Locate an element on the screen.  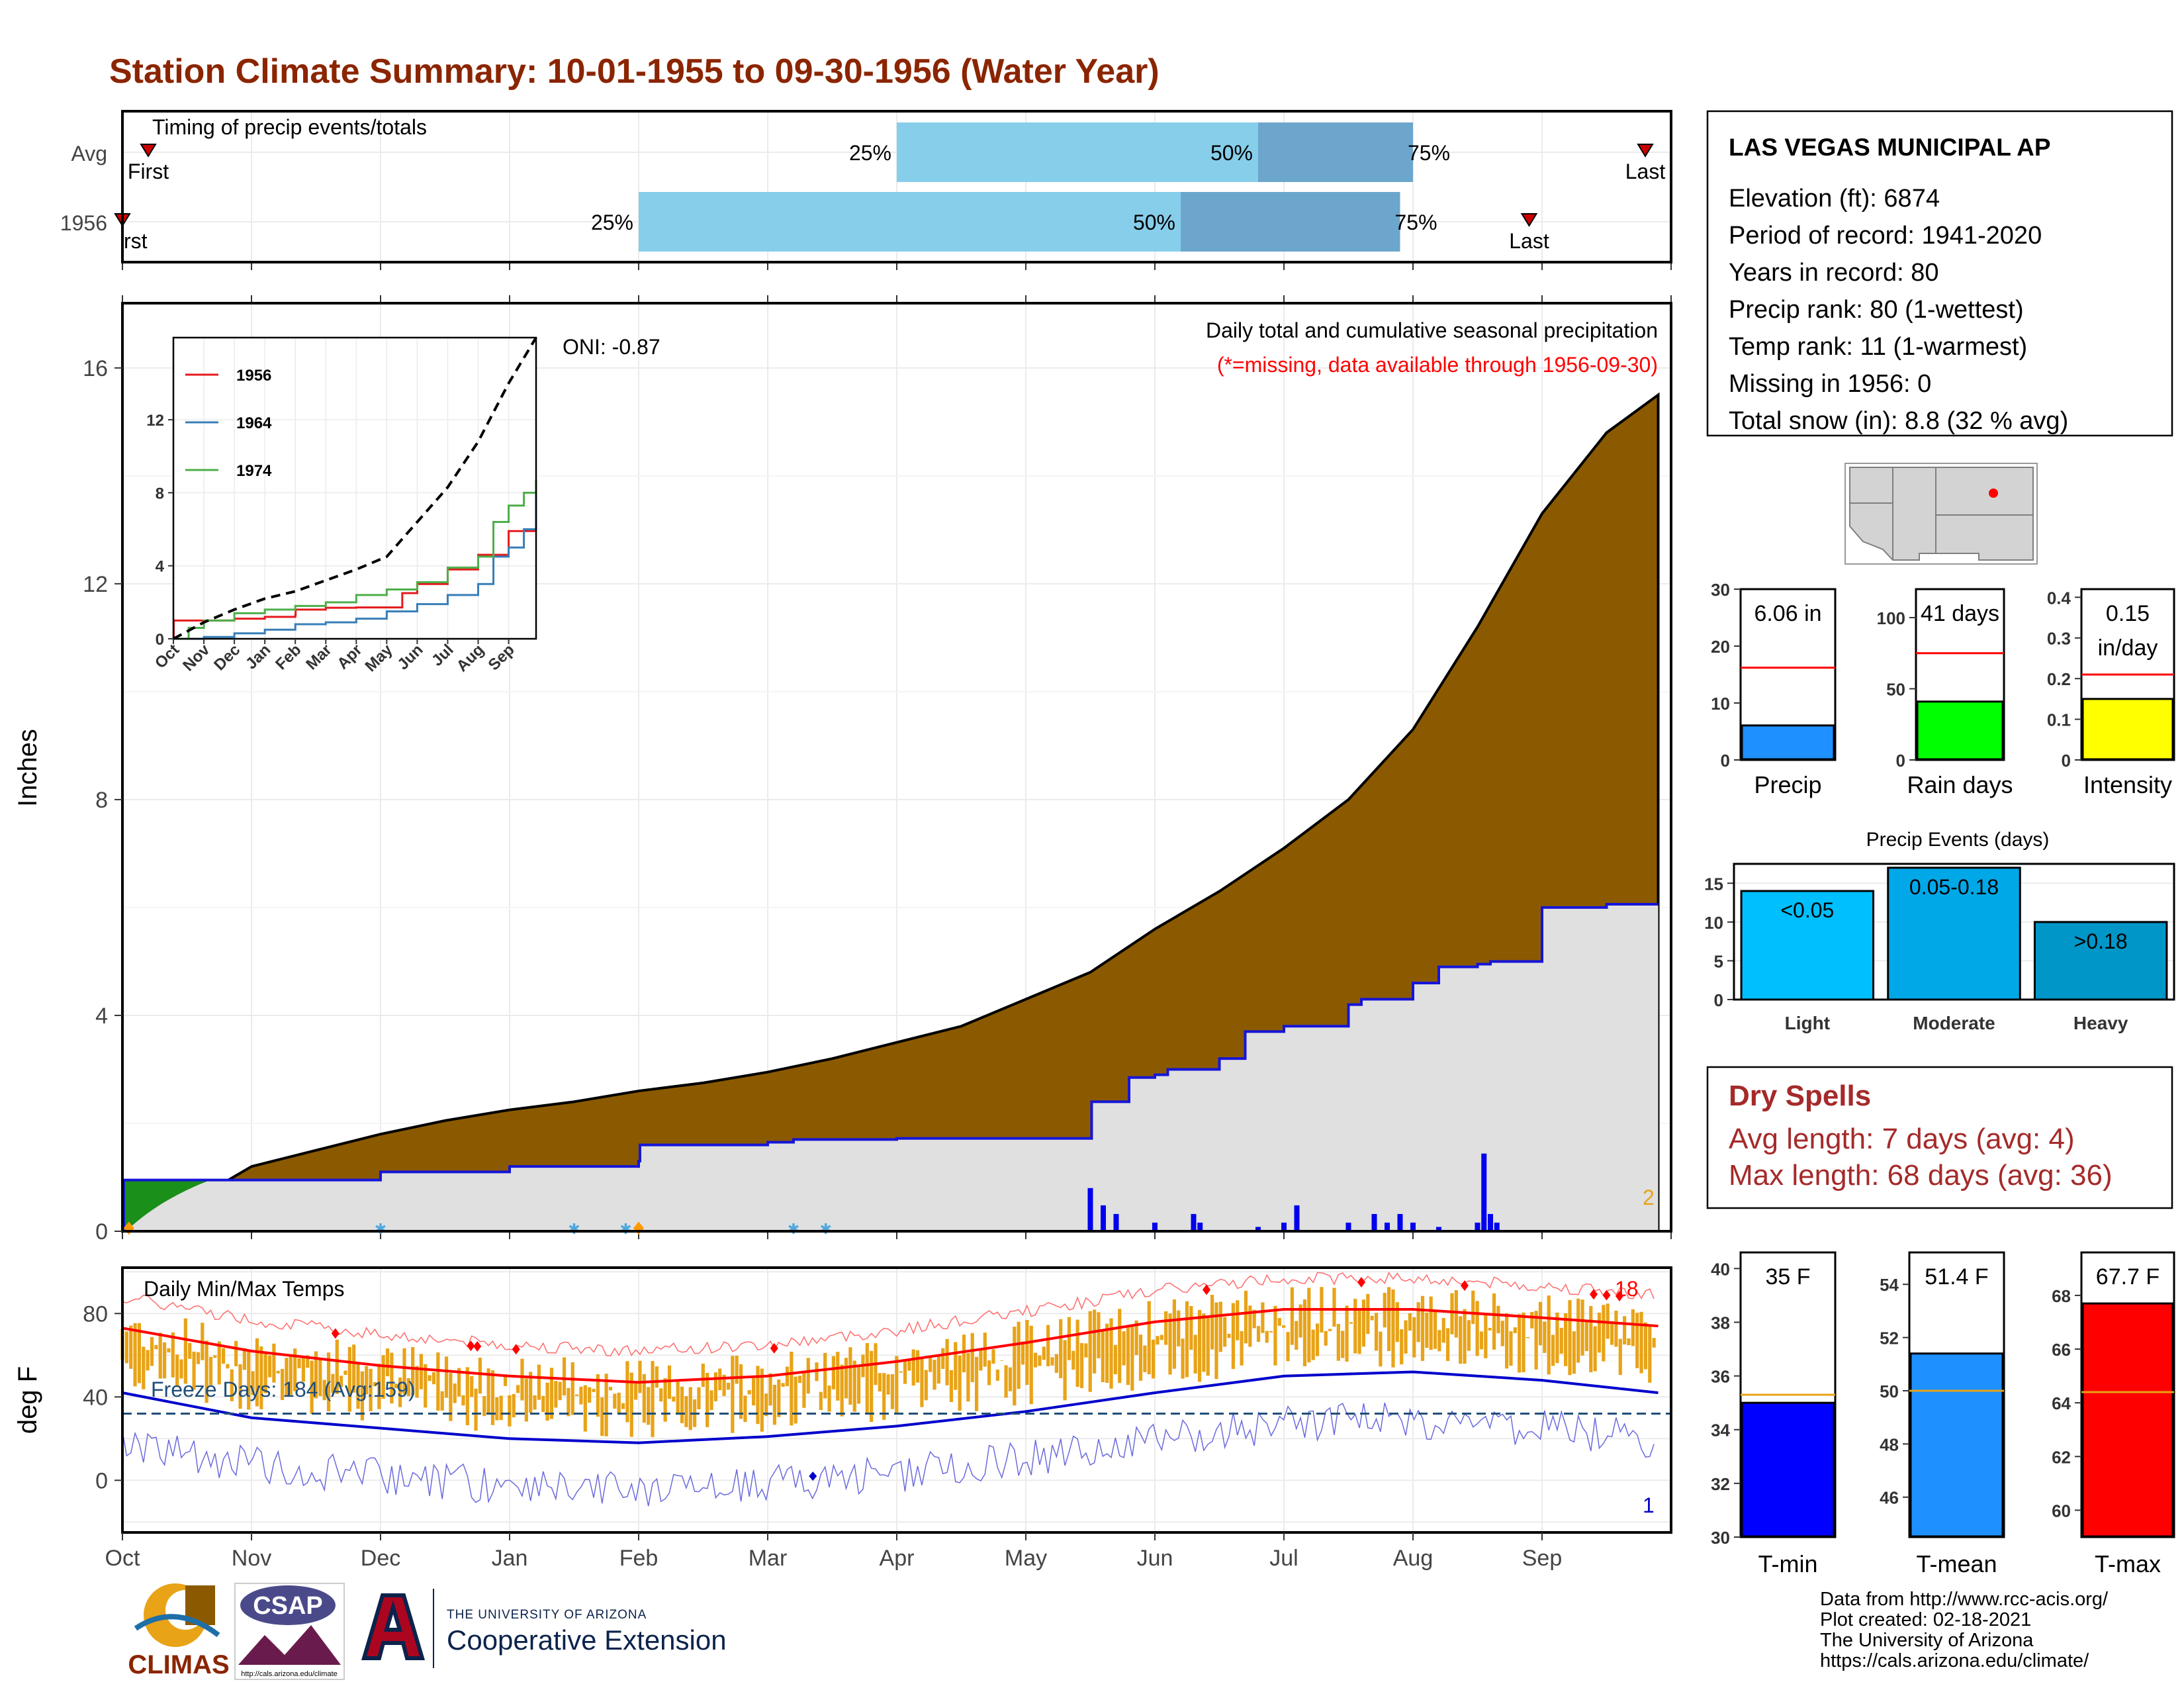
summary-axis-label: T-mean is located at coordinates (1957, 1563).